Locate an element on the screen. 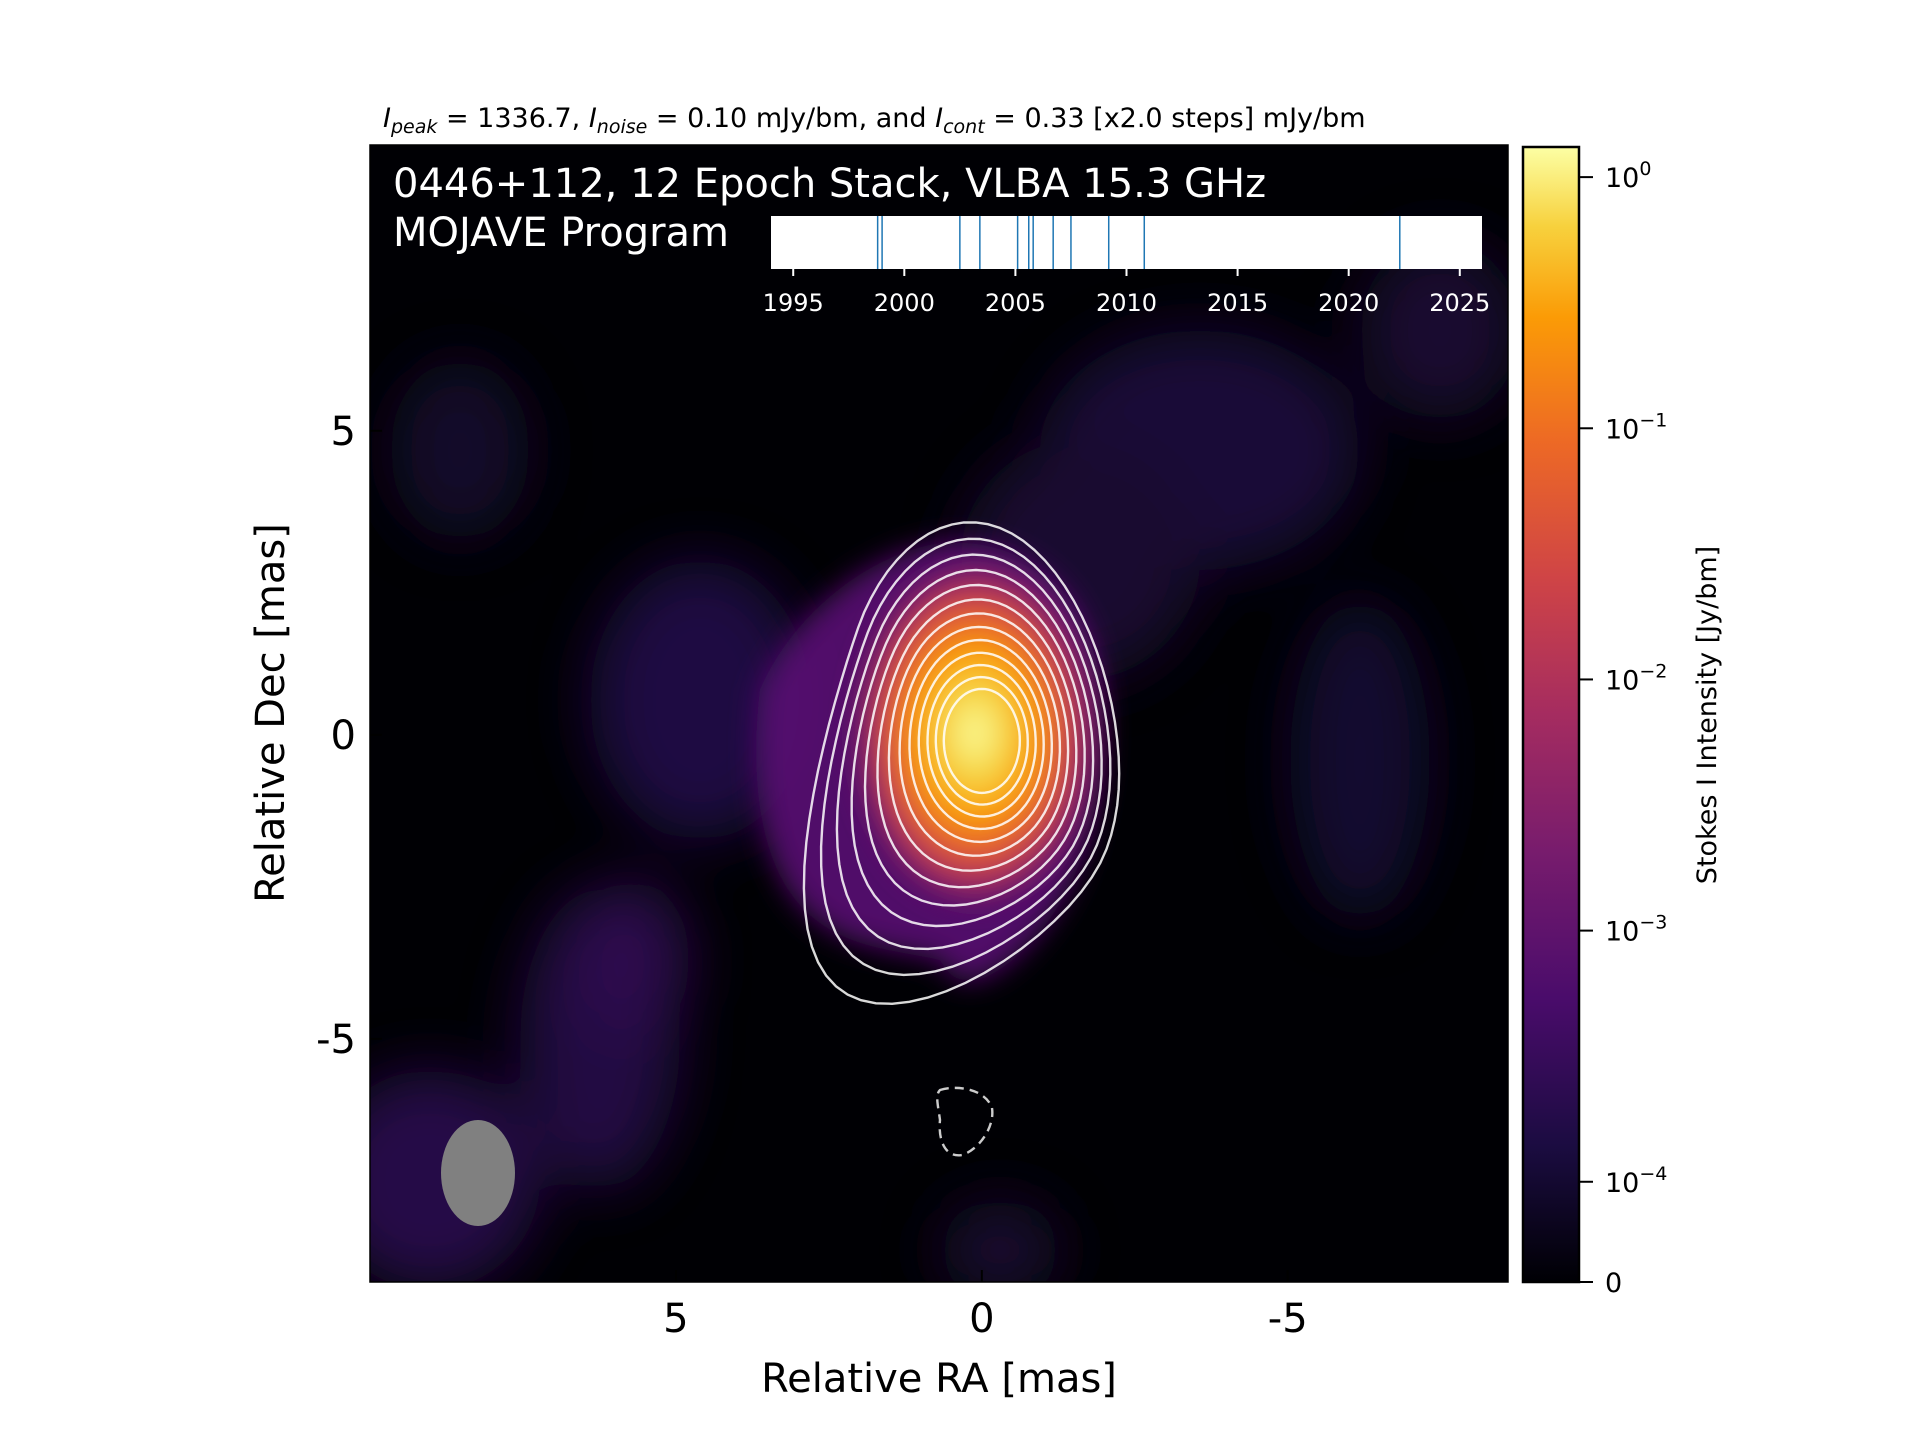  contours is located at coordinates (961, 763).